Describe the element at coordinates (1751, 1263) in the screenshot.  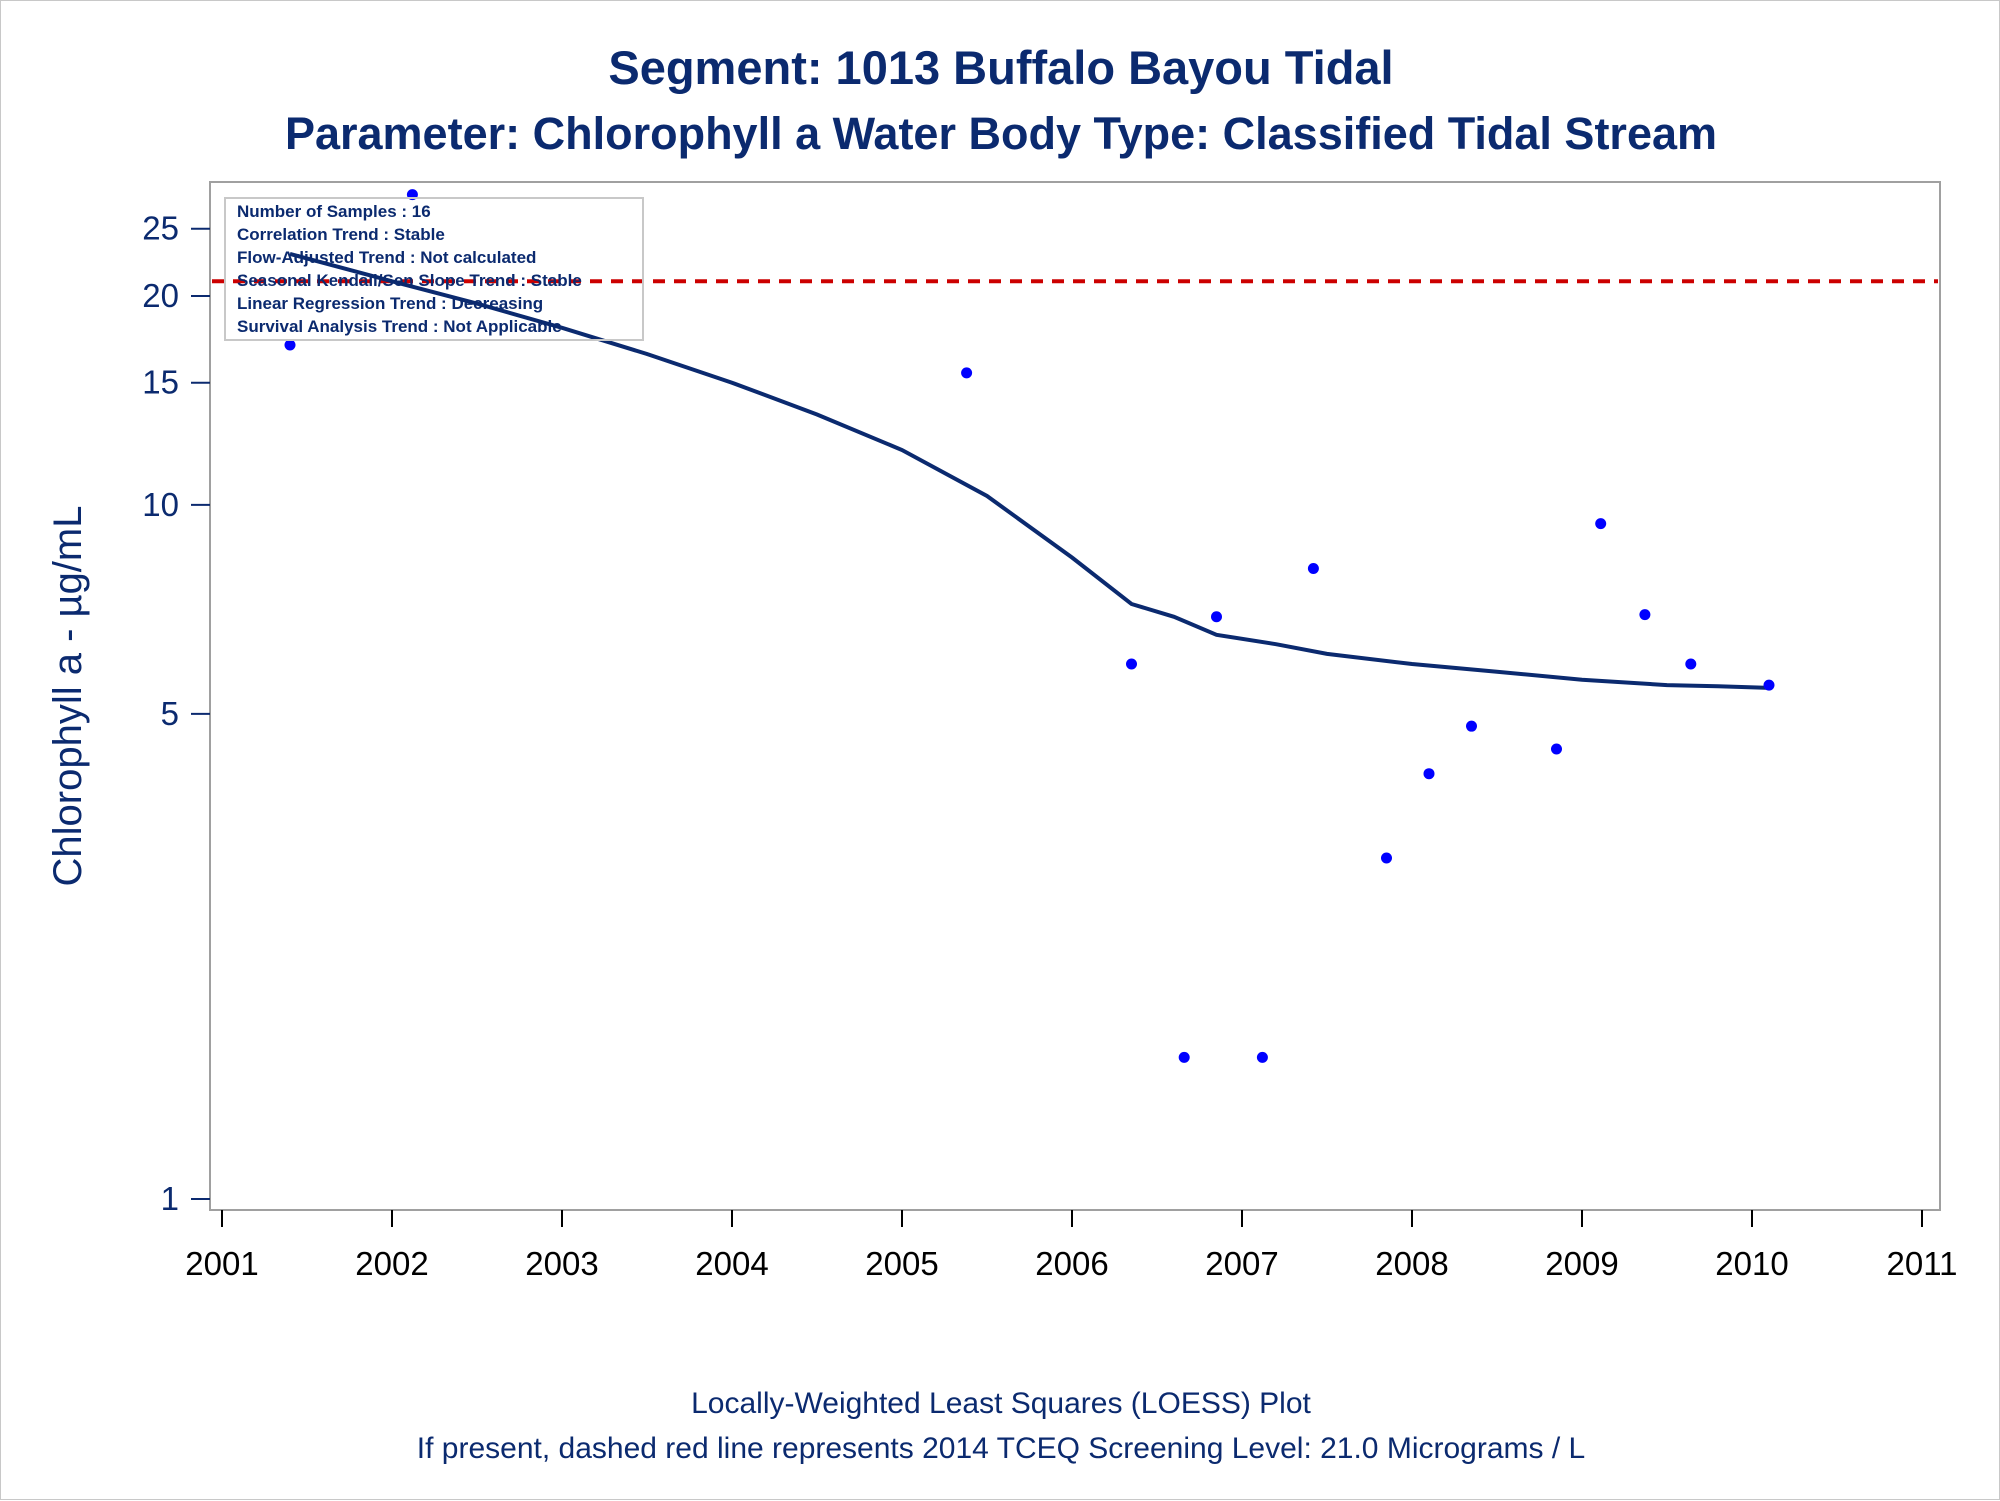
I see `x-tick-label: 2010` at that location.